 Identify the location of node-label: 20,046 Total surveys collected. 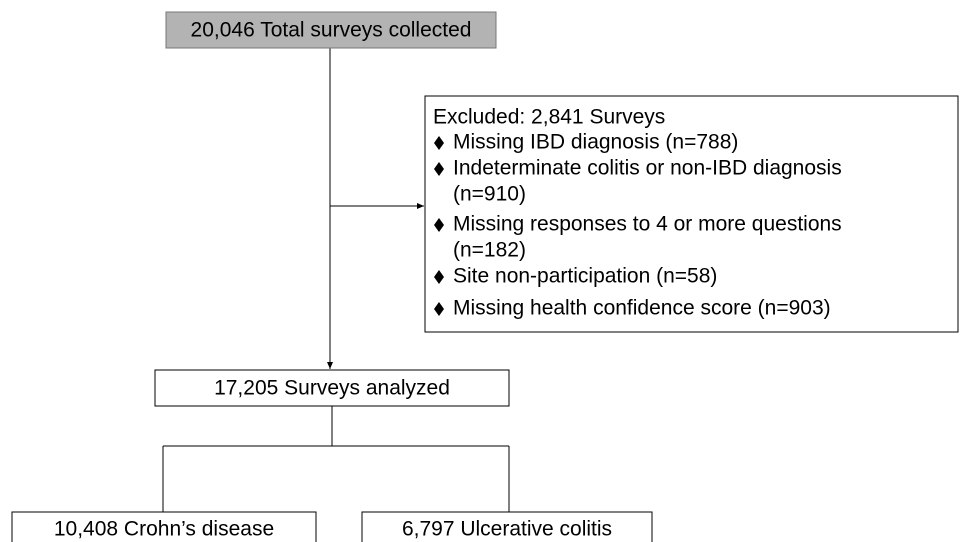
(331, 30).